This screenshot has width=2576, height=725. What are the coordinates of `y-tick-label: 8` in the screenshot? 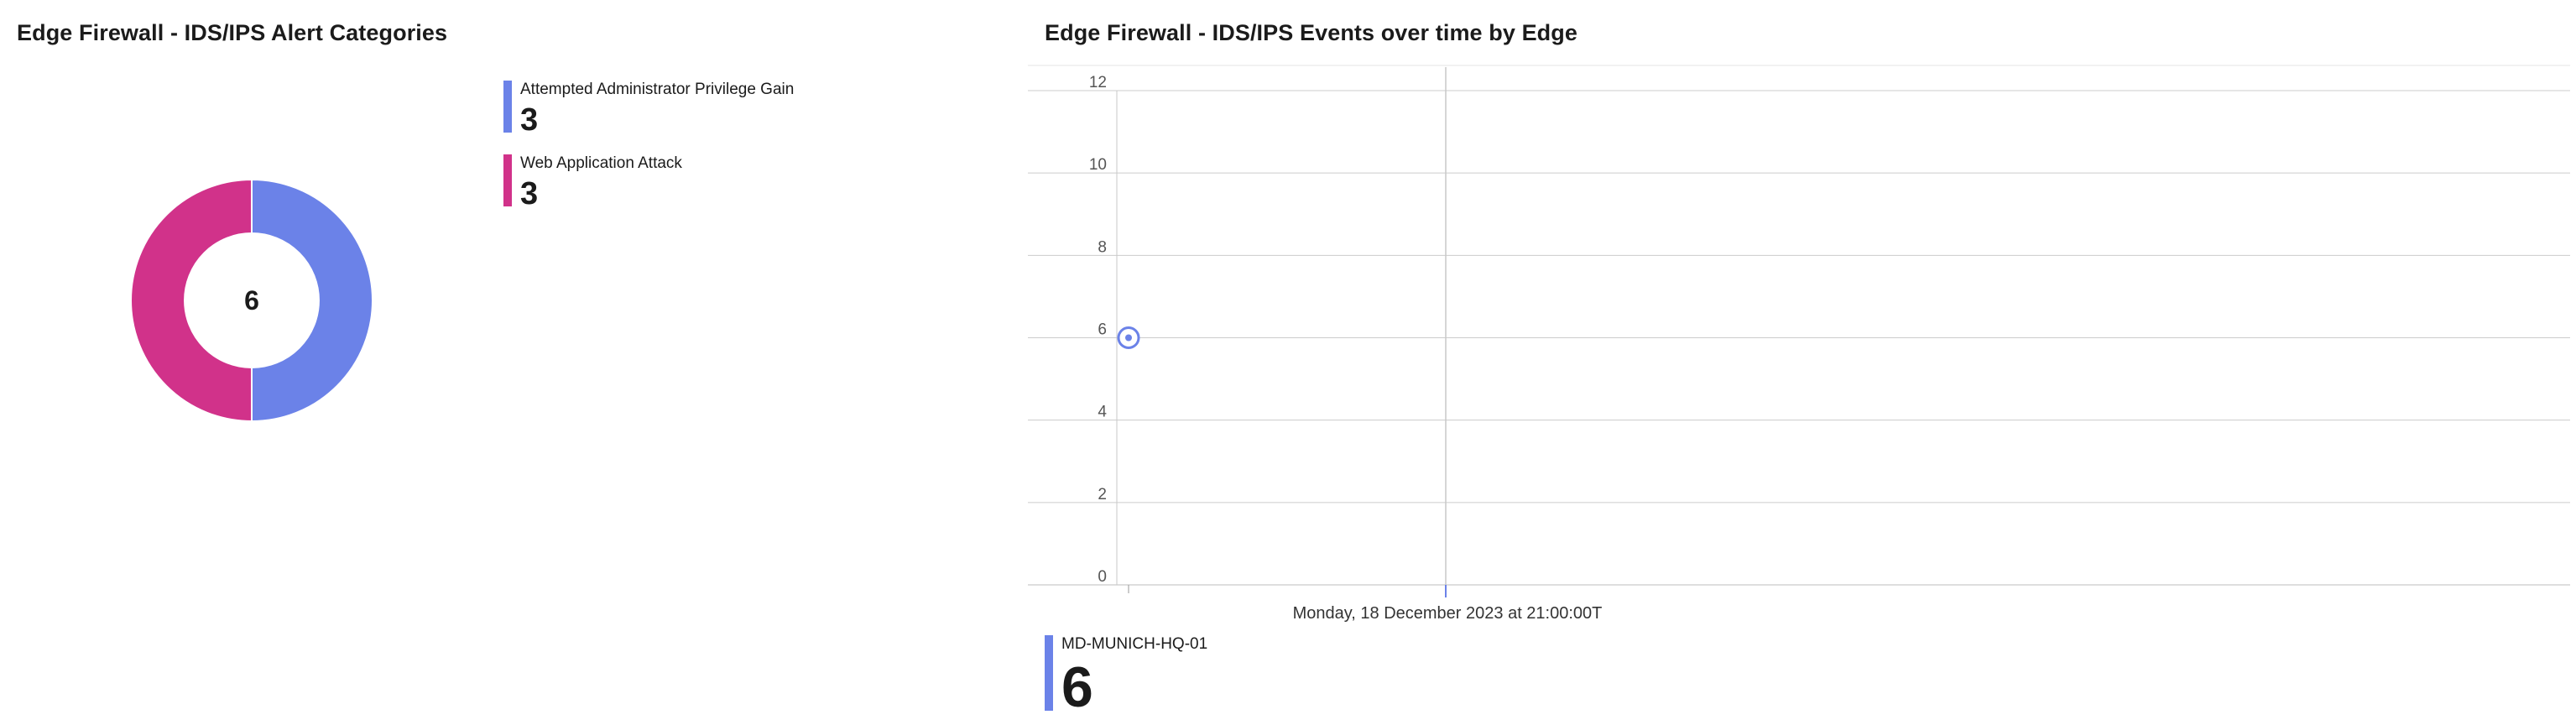 It's located at (1102, 247).